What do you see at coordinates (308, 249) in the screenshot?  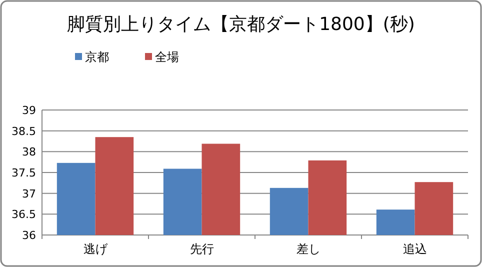 I see `x-tick-label: 差し` at bounding box center [308, 249].